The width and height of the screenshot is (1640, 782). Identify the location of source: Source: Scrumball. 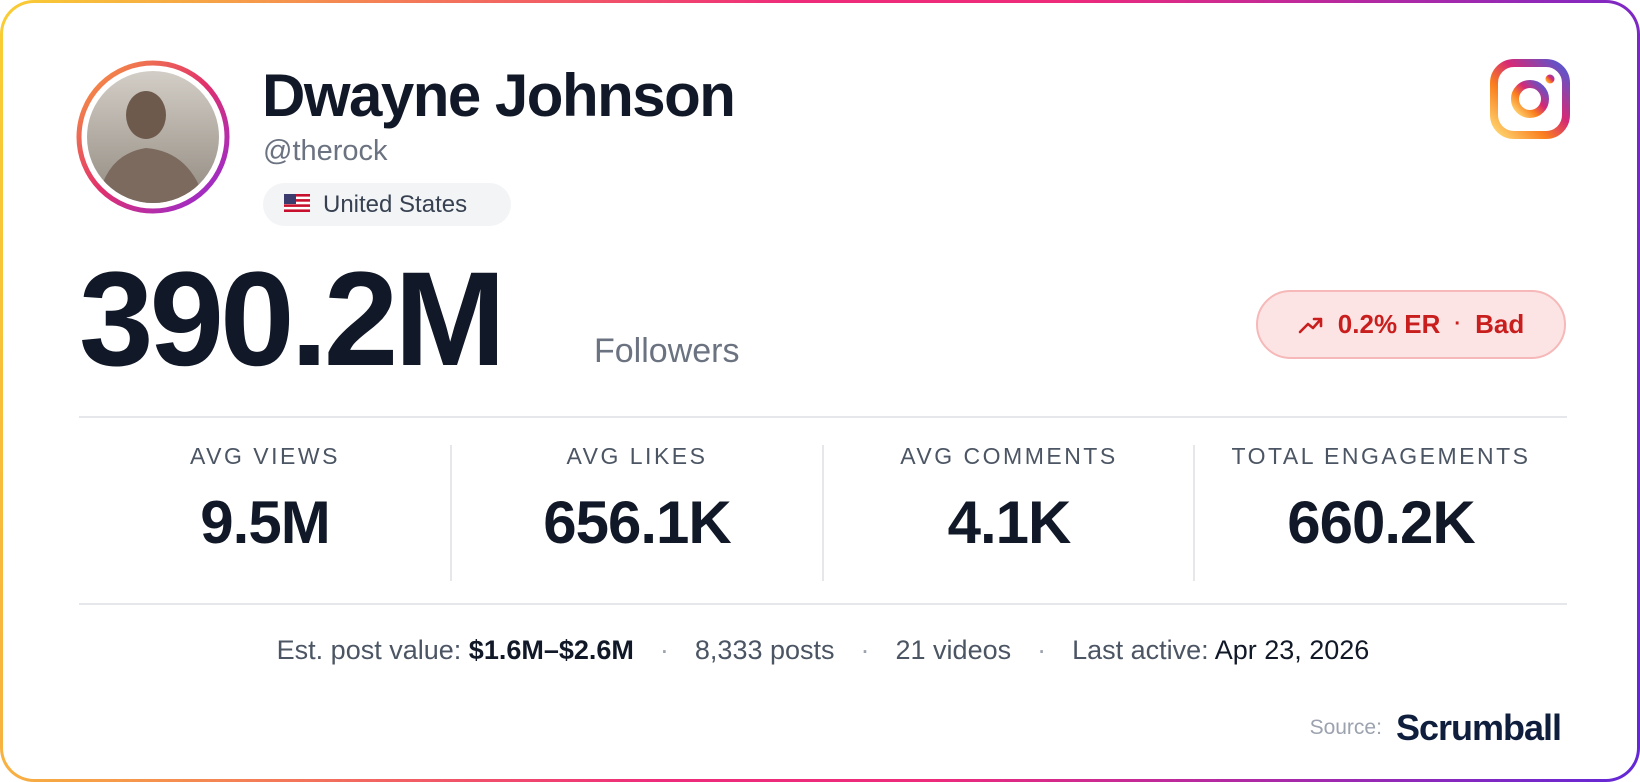
(1435, 728).